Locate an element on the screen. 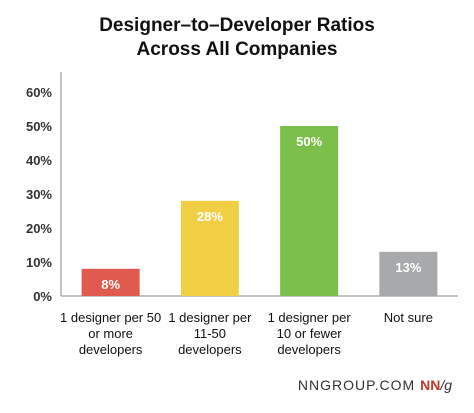 This screenshot has height=413, width=474. chart-title-line-2: Across All Companies is located at coordinates (237, 49).